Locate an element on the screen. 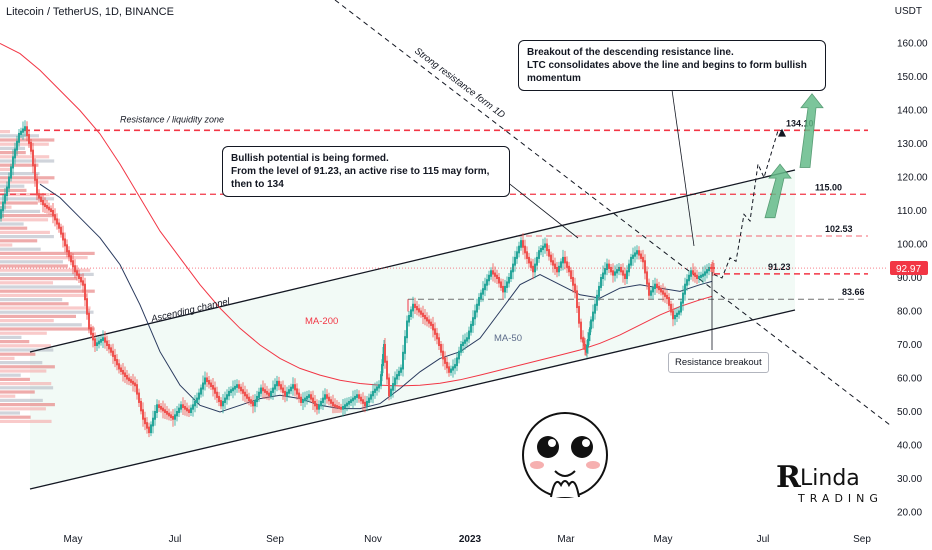  price-tick-label: 60.00 is located at coordinates (909, 379).